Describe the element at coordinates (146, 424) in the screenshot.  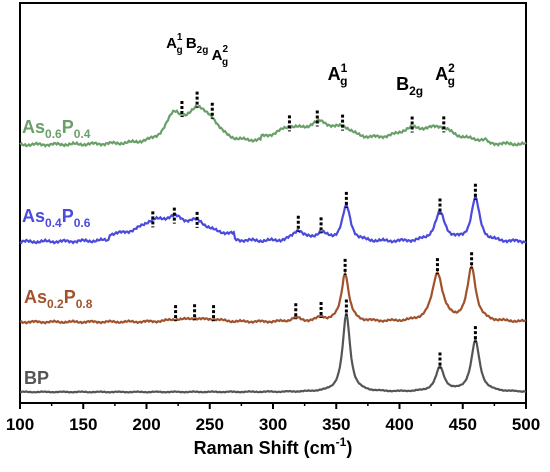
I see `x-tick-label: 200` at that location.